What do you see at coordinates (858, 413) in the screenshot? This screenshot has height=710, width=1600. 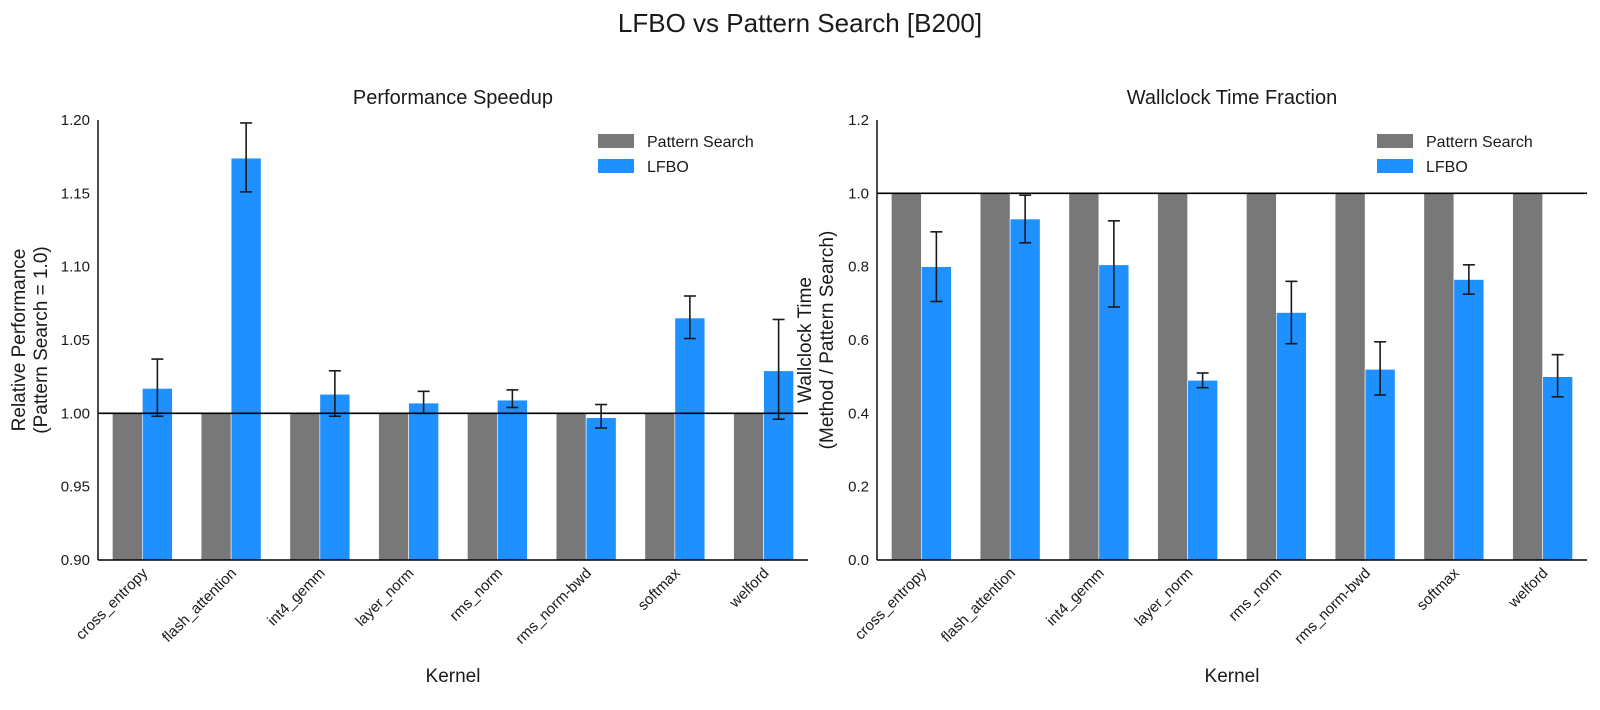 I see `y-tick-label: 0.4` at bounding box center [858, 413].